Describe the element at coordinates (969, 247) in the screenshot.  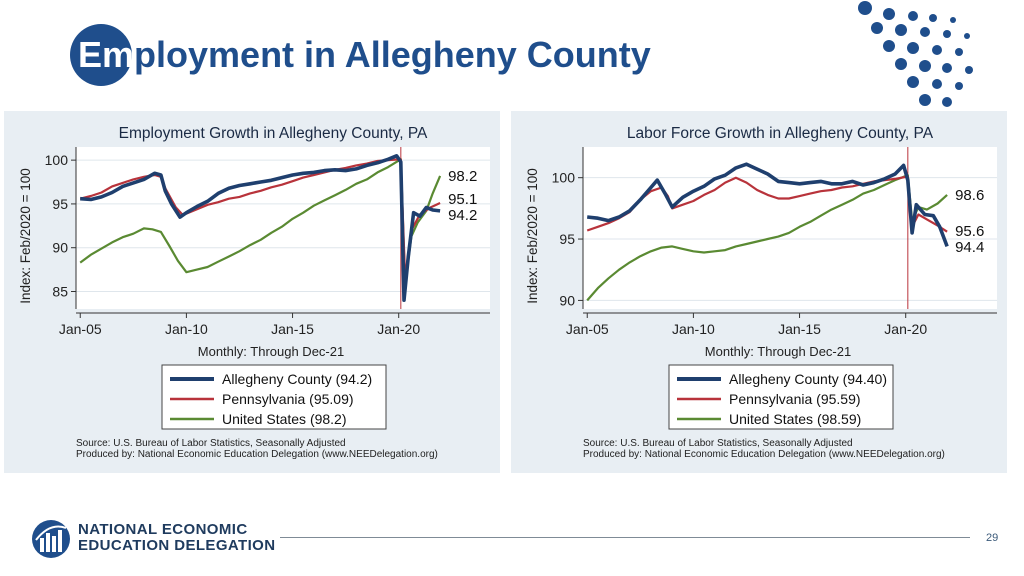
I see `end-value-label: 94.4` at that location.